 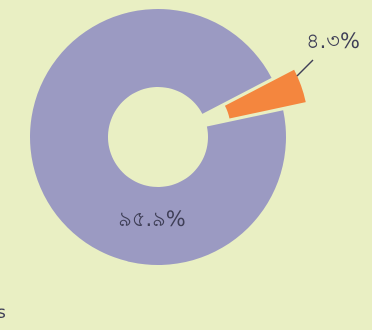 I want to click on small-slice, so click(x=265, y=94).